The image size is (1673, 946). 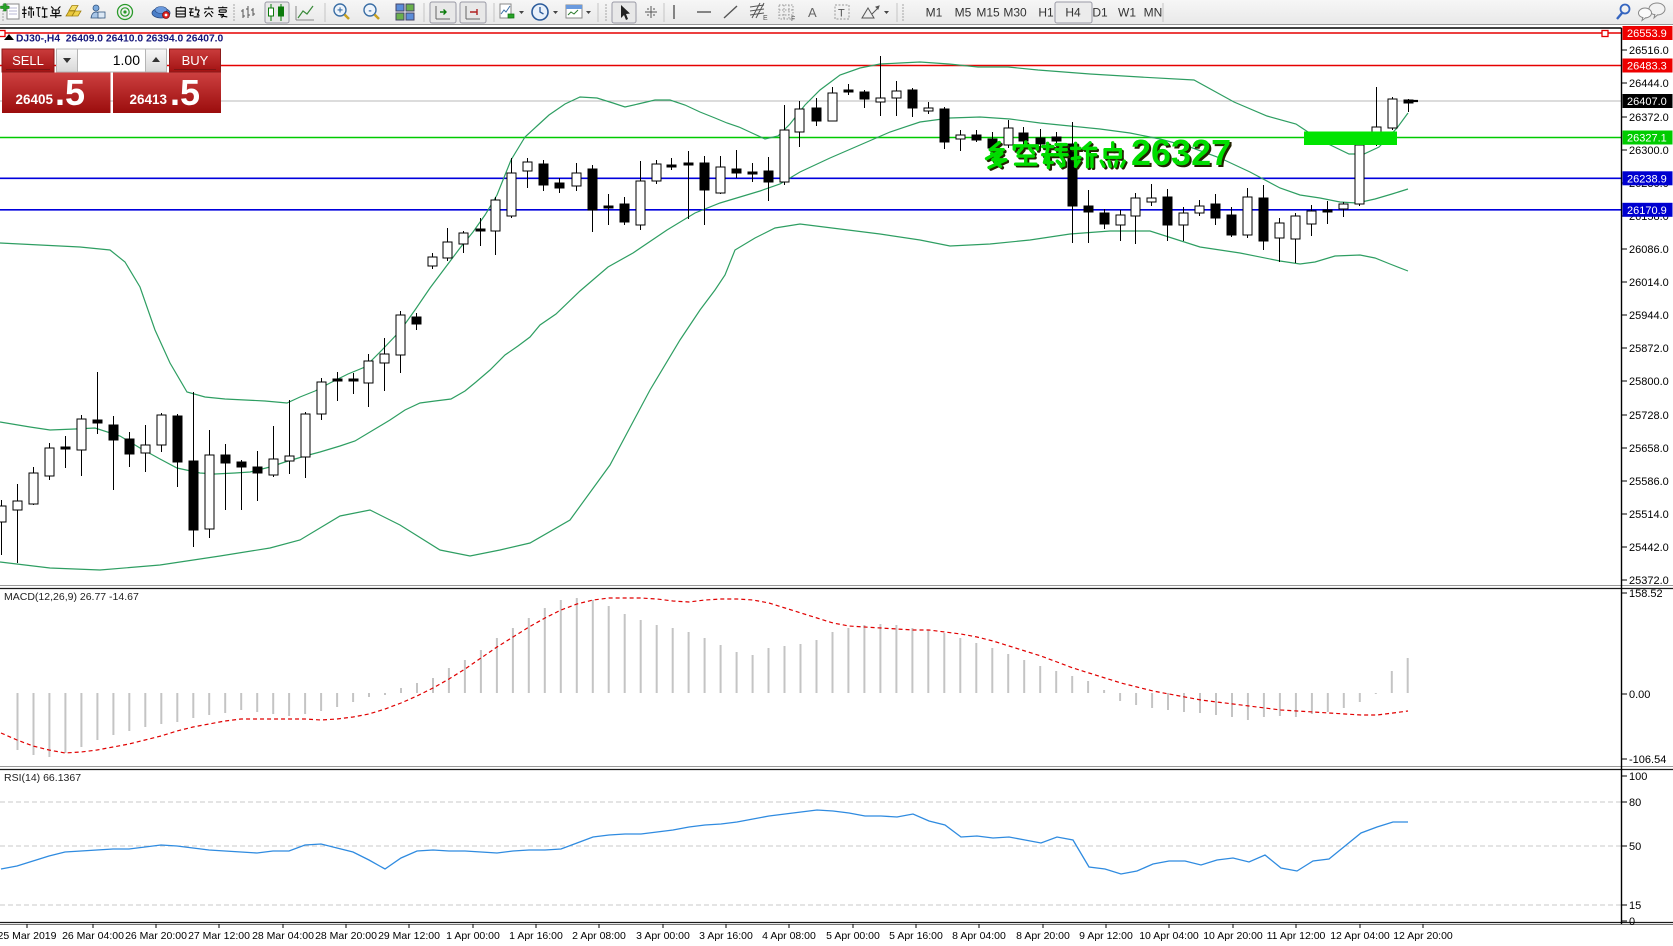 I want to click on svg-text: 26 Mar 04:00, so click(x=93, y=936).